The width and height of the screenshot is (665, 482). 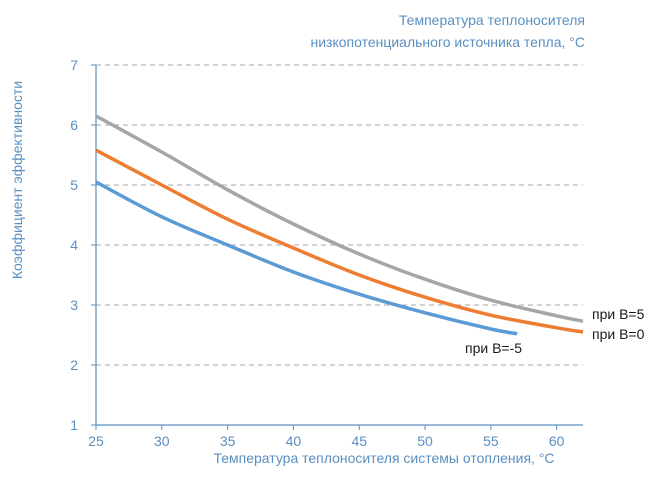 What do you see at coordinates (618, 314) in the screenshot?
I see `series-label: при В=5` at bounding box center [618, 314].